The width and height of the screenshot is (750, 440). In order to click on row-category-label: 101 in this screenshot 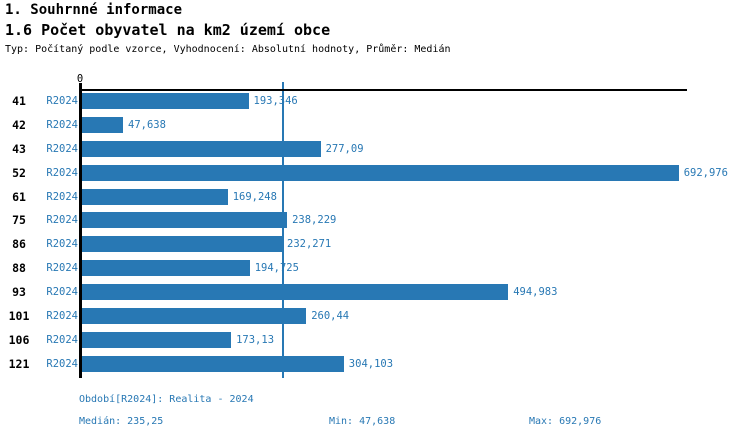, I will do `click(19, 315)`.